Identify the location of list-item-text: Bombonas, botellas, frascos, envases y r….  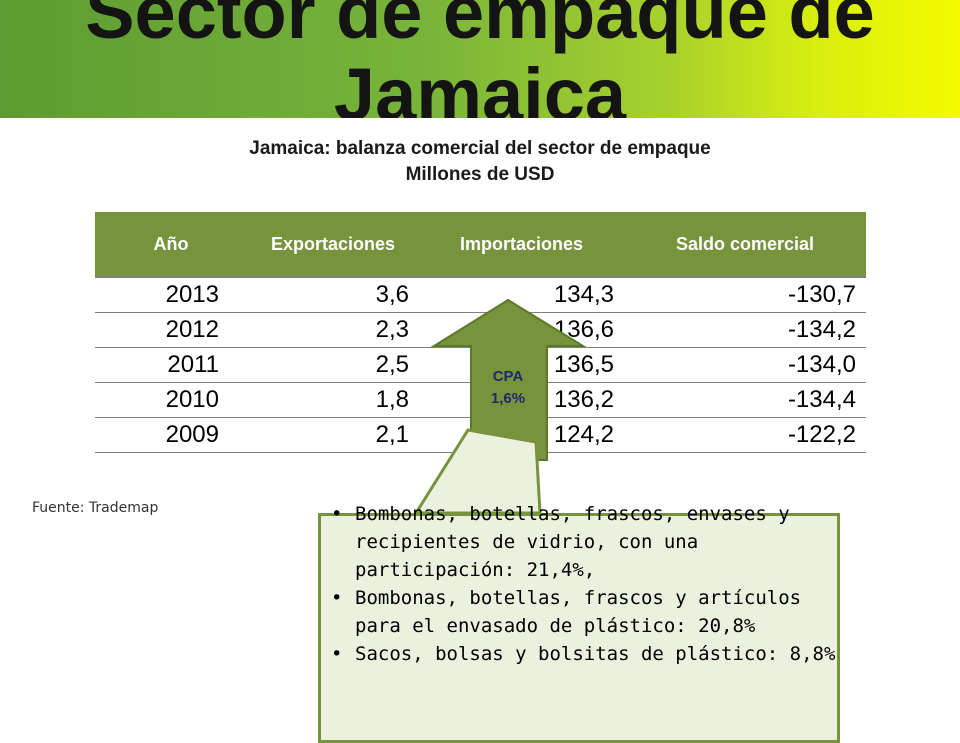
(572, 542).